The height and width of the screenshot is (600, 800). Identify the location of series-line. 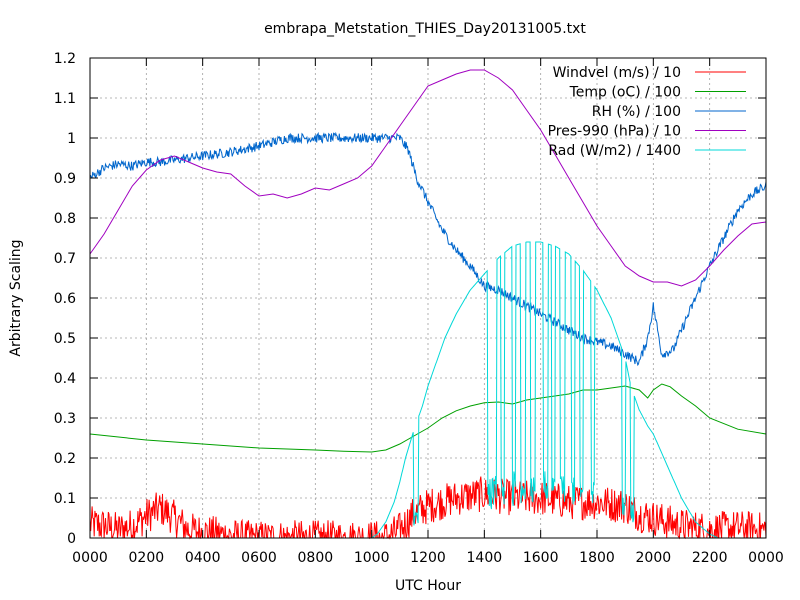
(428, 418).